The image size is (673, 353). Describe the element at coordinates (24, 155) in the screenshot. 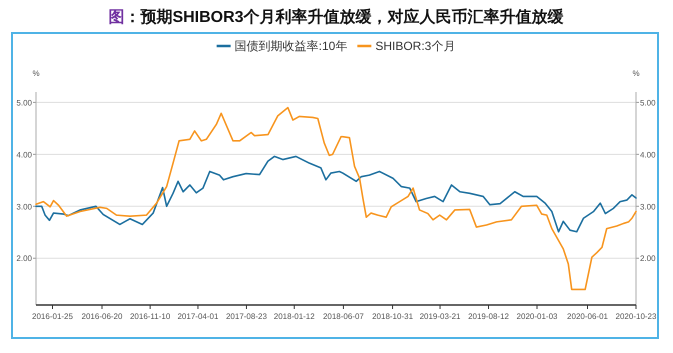

I see `y-tick-label: 4.00` at that location.